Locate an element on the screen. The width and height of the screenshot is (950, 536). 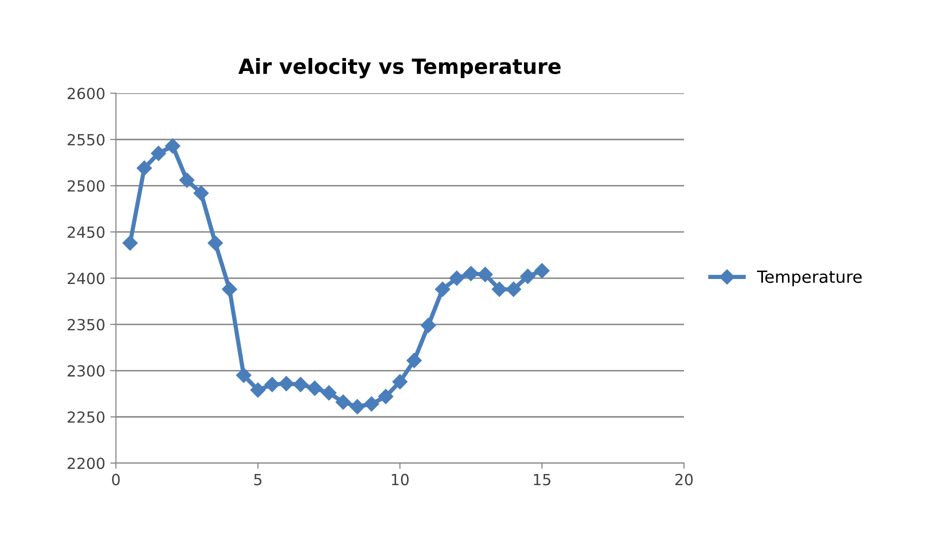
x-tick-label: 10 is located at coordinates (400, 480).